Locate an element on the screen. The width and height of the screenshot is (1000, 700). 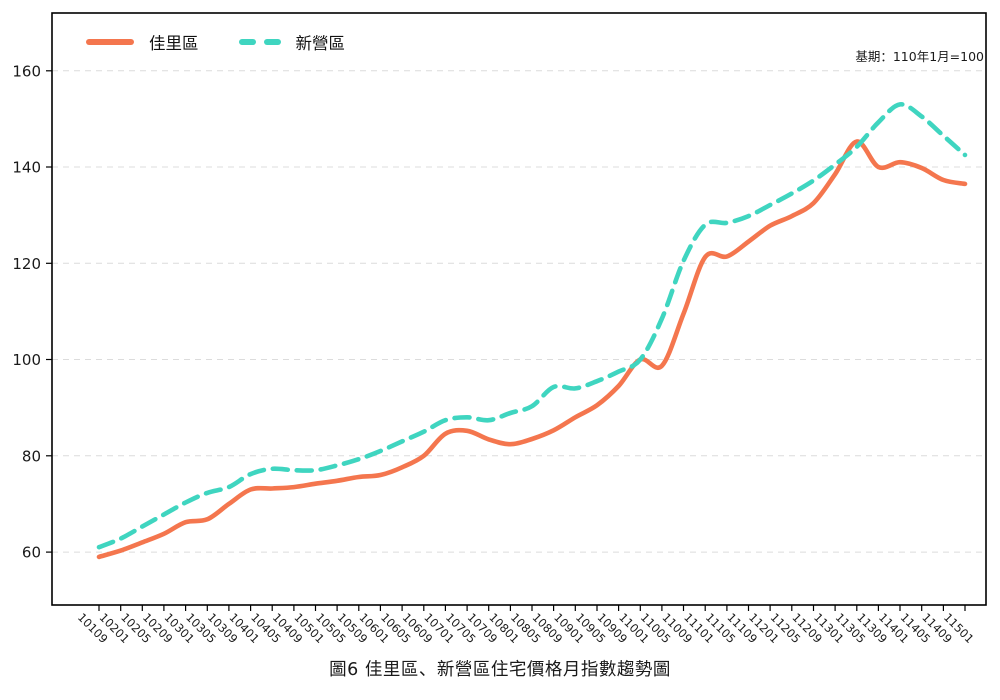
jiali-legend-label: 佳里區 is located at coordinates (174, 43).